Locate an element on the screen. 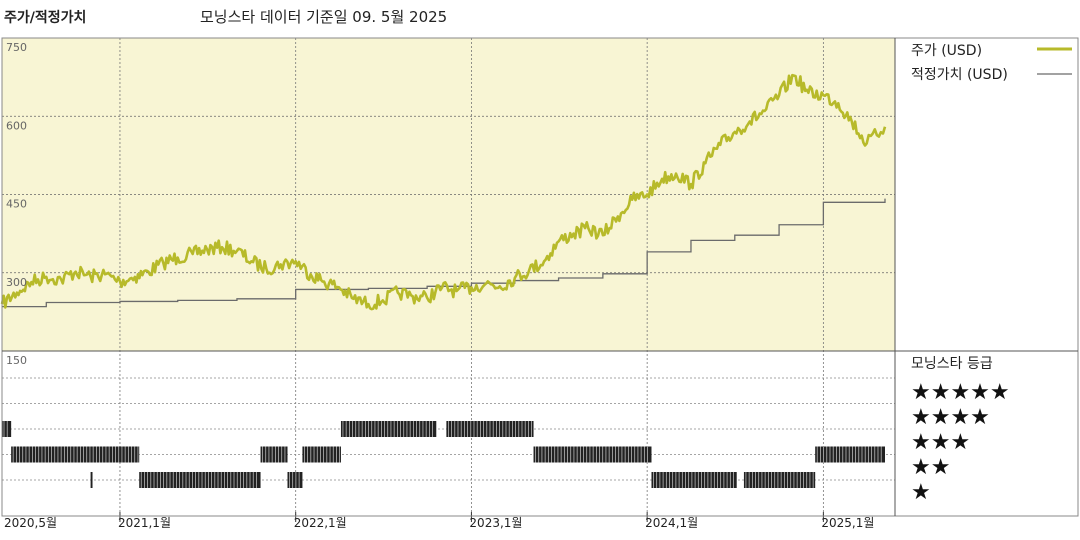 Image resolution: width=1080 pixels, height=540 pixels. x-tick-label: 2021,1월 is located at coordinates (144, 523).